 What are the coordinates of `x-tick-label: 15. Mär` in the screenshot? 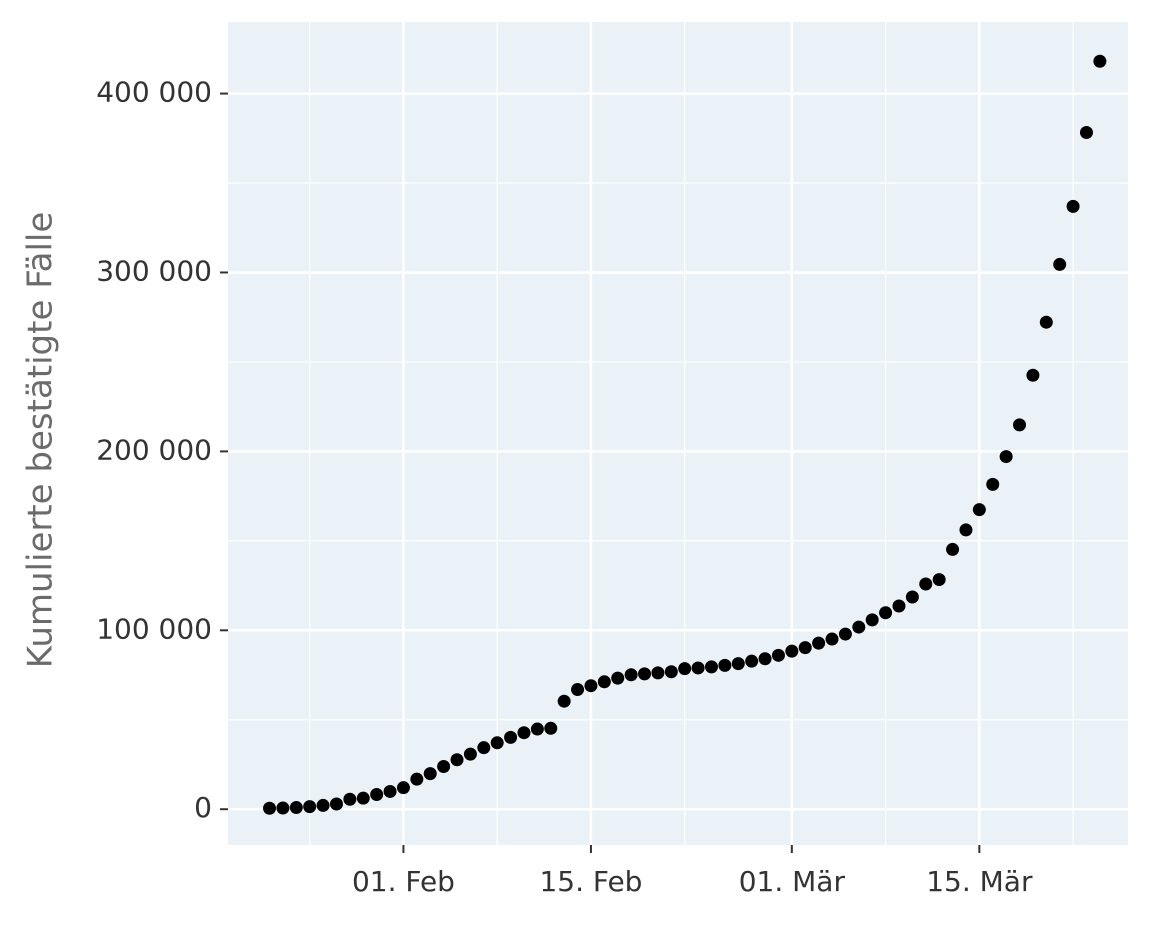 It's located at (979, 881).